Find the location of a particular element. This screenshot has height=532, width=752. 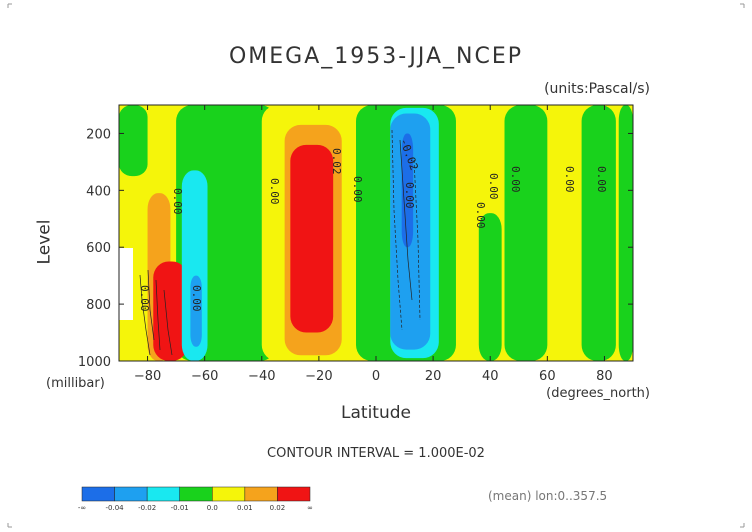

y-tick-label: 600 is located at coordinates (98, 248).